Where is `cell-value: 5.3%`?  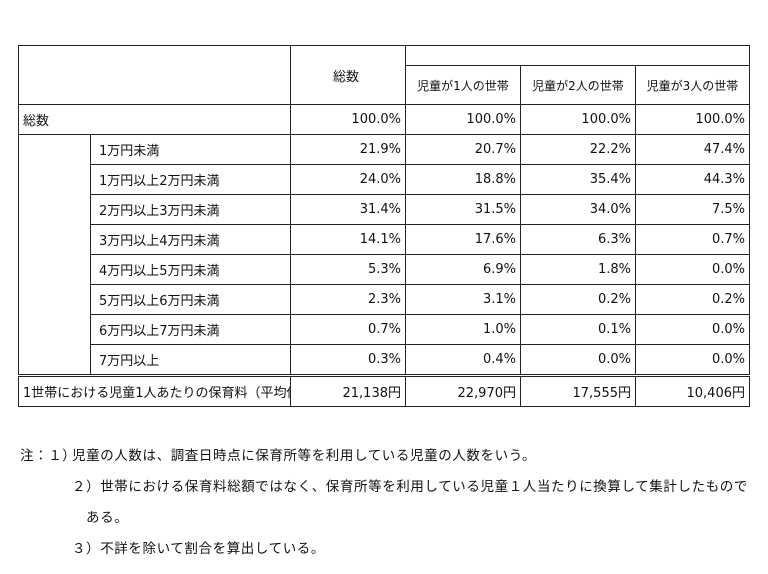 cell-value: 5.3% is located at coordinates (348, 269).